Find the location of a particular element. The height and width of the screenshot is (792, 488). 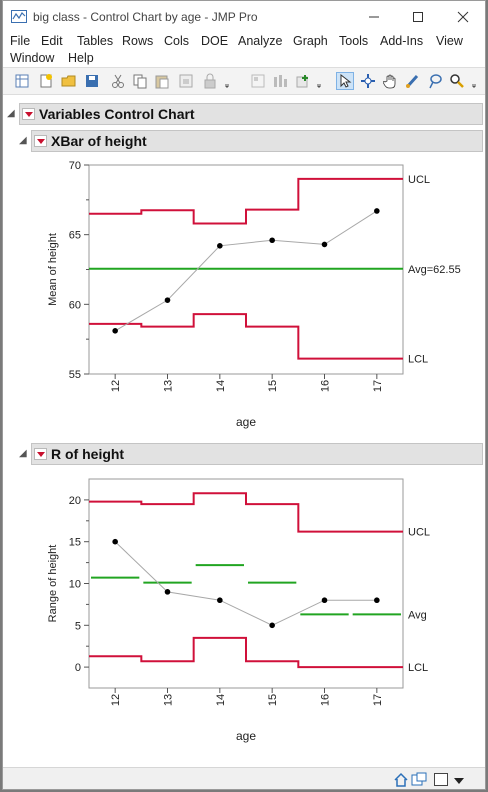

close-button is located at coordinates (462, 17).